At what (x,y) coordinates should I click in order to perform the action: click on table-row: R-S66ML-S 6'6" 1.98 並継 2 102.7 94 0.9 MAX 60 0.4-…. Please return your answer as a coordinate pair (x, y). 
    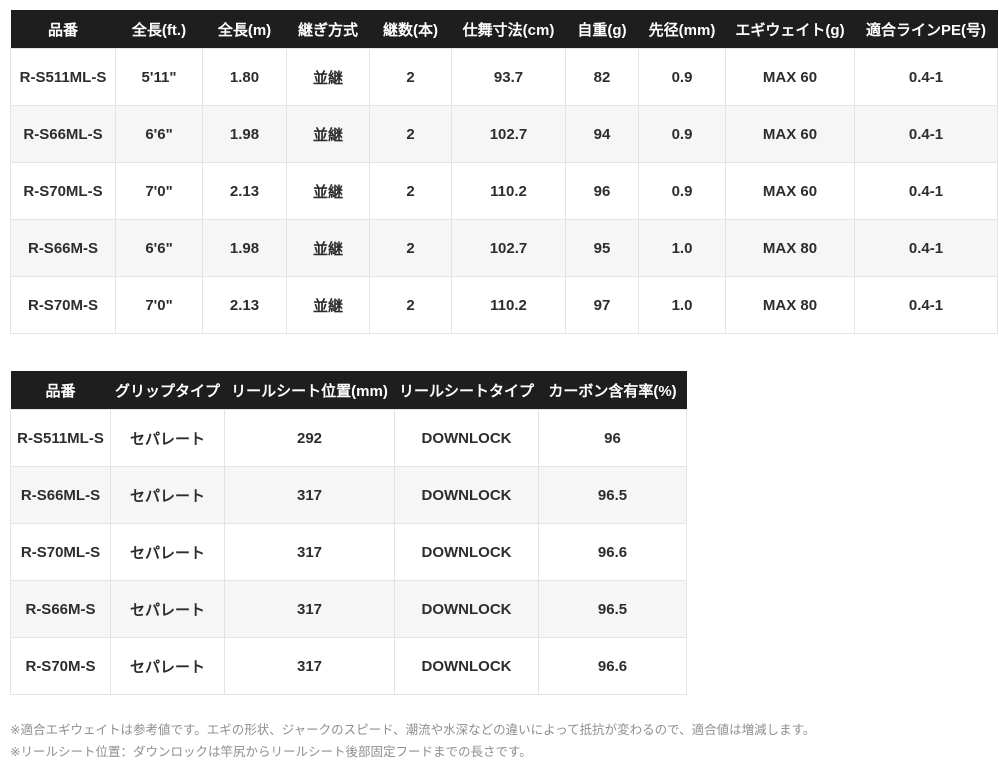
    Looking at the image, I should click on (504, 134).